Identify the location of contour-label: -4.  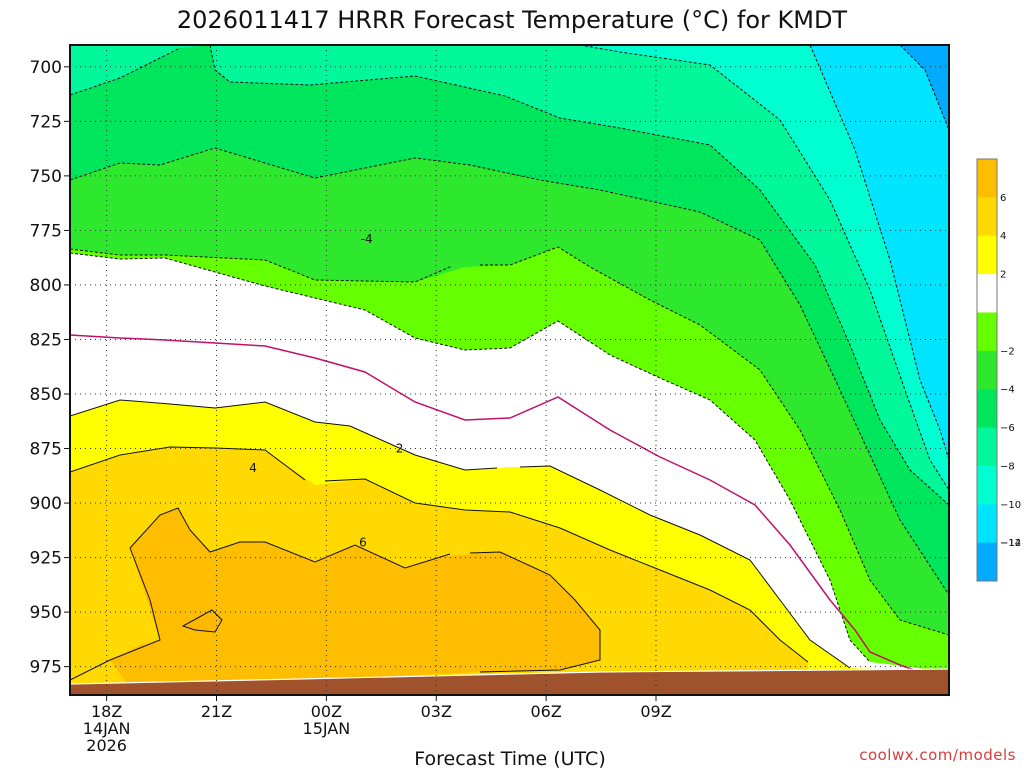
(367, 239).